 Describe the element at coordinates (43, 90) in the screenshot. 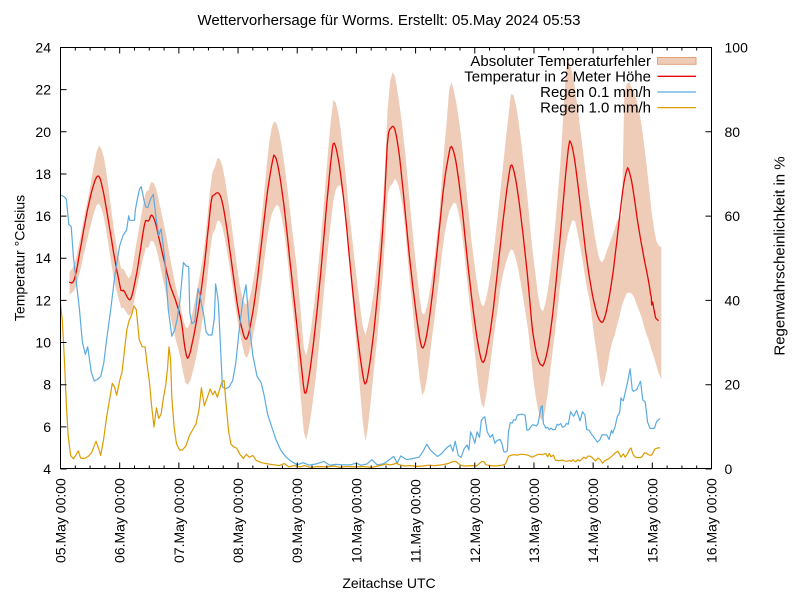

I see `svg-text: 22` at that location.